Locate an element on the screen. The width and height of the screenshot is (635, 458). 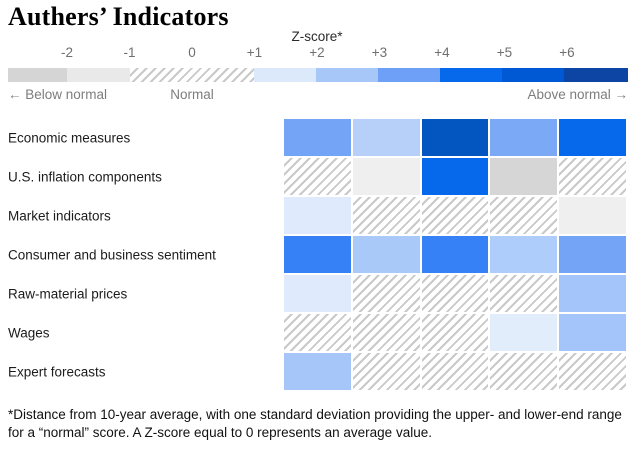
row-label: Expert forecasts is located at coordinates (57, 371).